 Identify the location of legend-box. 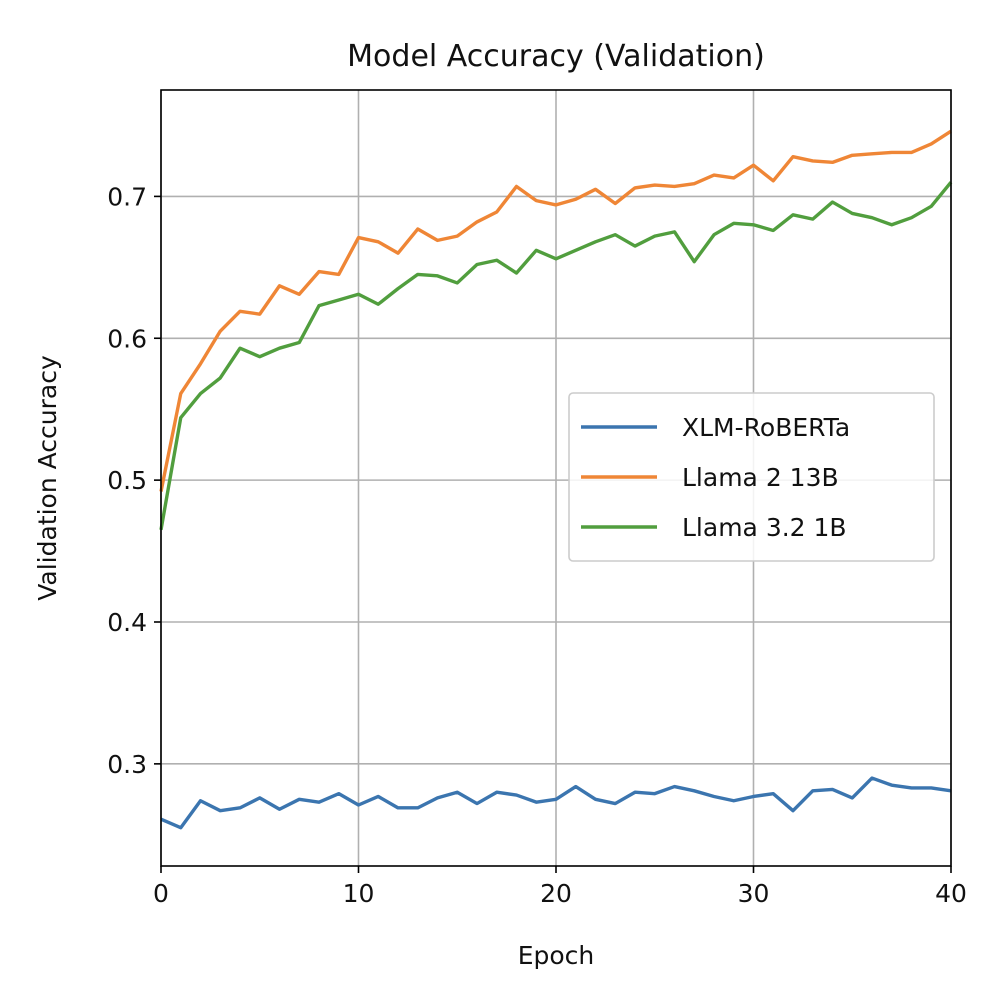
(751, 477).